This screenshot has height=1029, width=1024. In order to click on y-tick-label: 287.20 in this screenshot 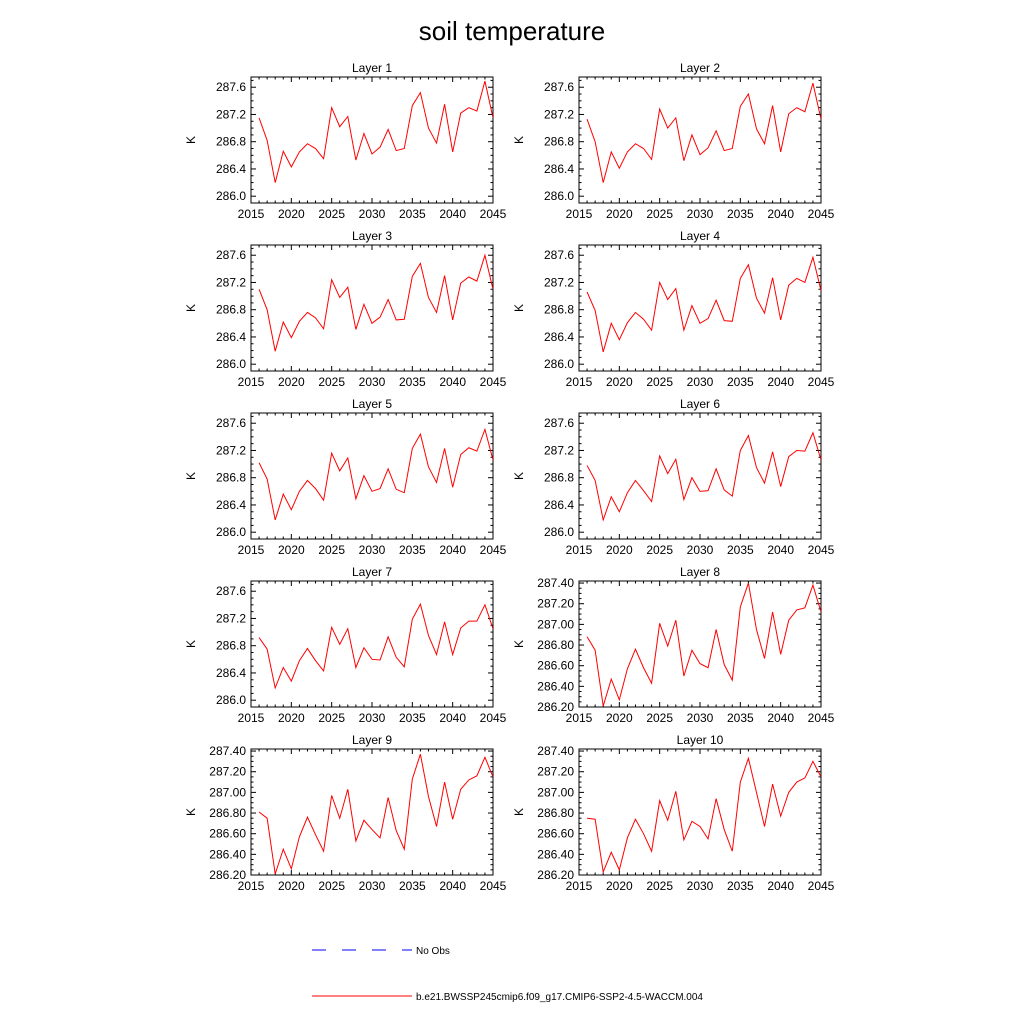, I will do `click(555, 604)`.